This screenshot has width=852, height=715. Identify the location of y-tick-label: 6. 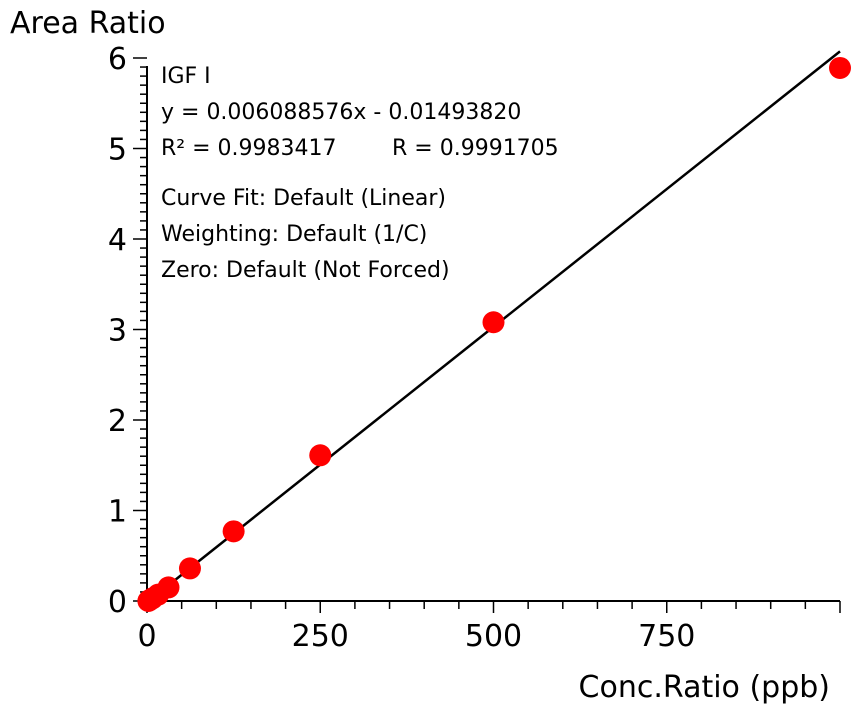
(117, 59).